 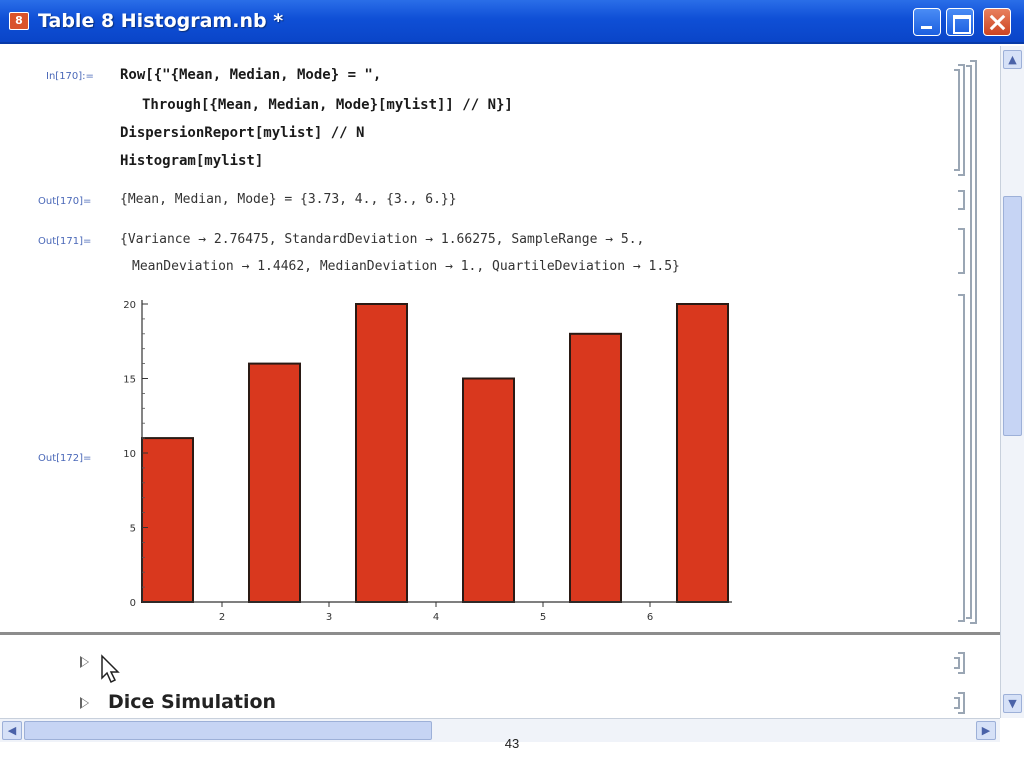 I want to click on status-bar, so click(x=512, y=755).